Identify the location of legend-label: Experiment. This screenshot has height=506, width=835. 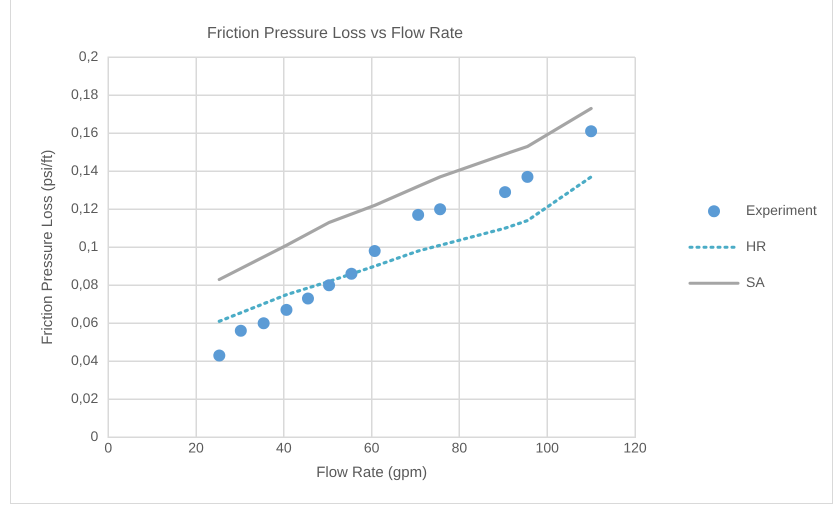
(781, 210).